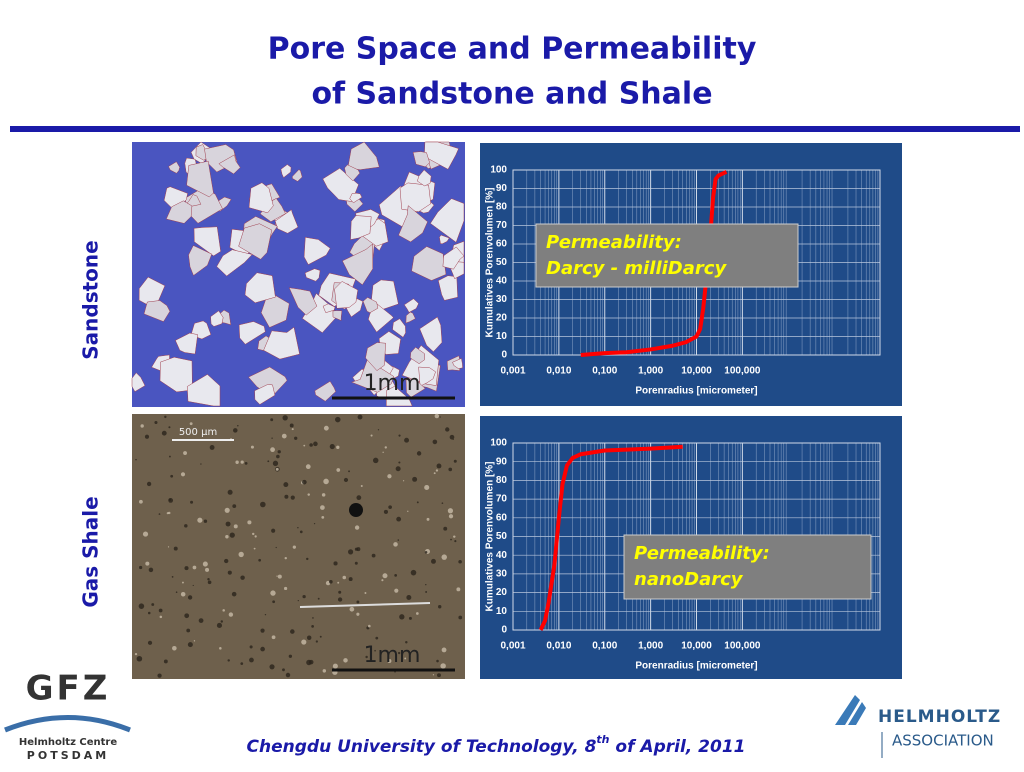  Describe the element at coordinates (696, 371) in the screenshot. I see `x-tick-label: 10,000` at that location.